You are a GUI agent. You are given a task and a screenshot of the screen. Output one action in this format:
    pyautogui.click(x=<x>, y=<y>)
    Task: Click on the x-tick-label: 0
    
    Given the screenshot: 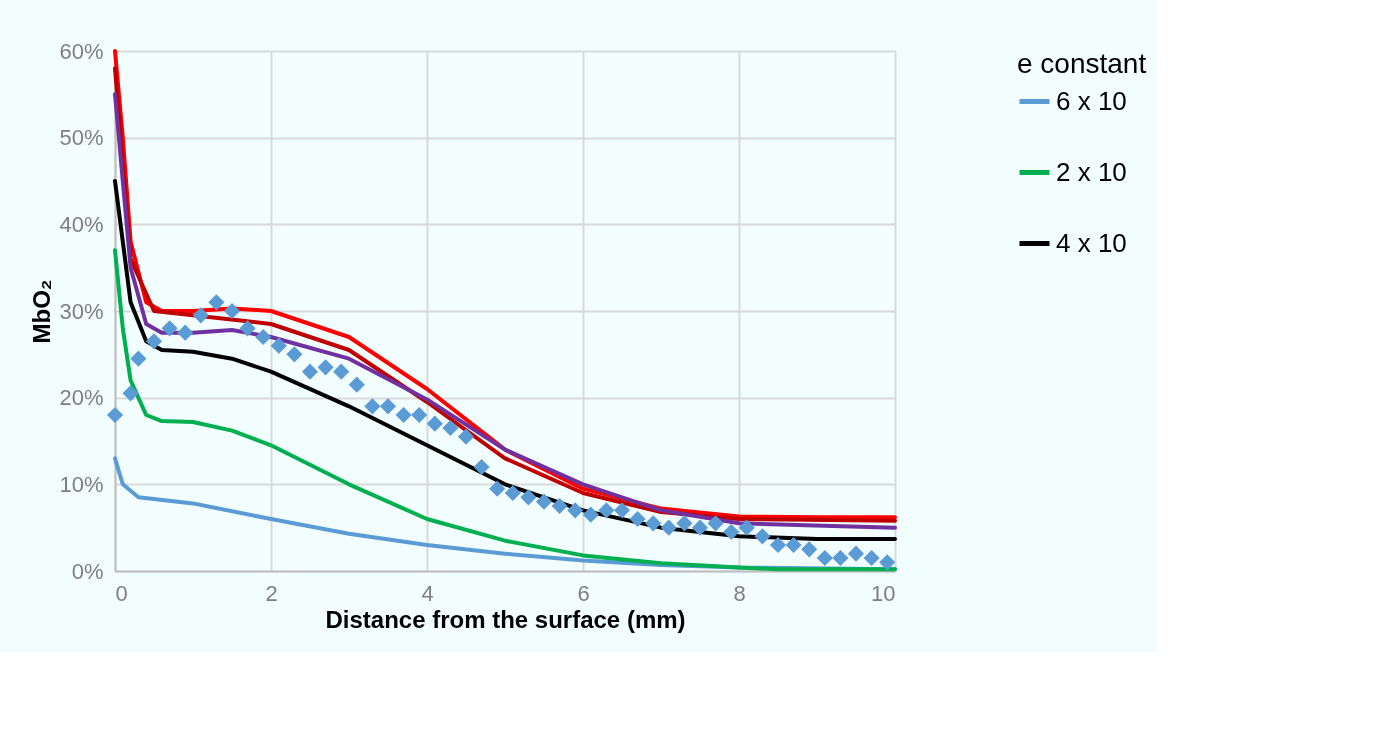 What is the action you would take?
    pyautogui.click(x=121, y=593)
    